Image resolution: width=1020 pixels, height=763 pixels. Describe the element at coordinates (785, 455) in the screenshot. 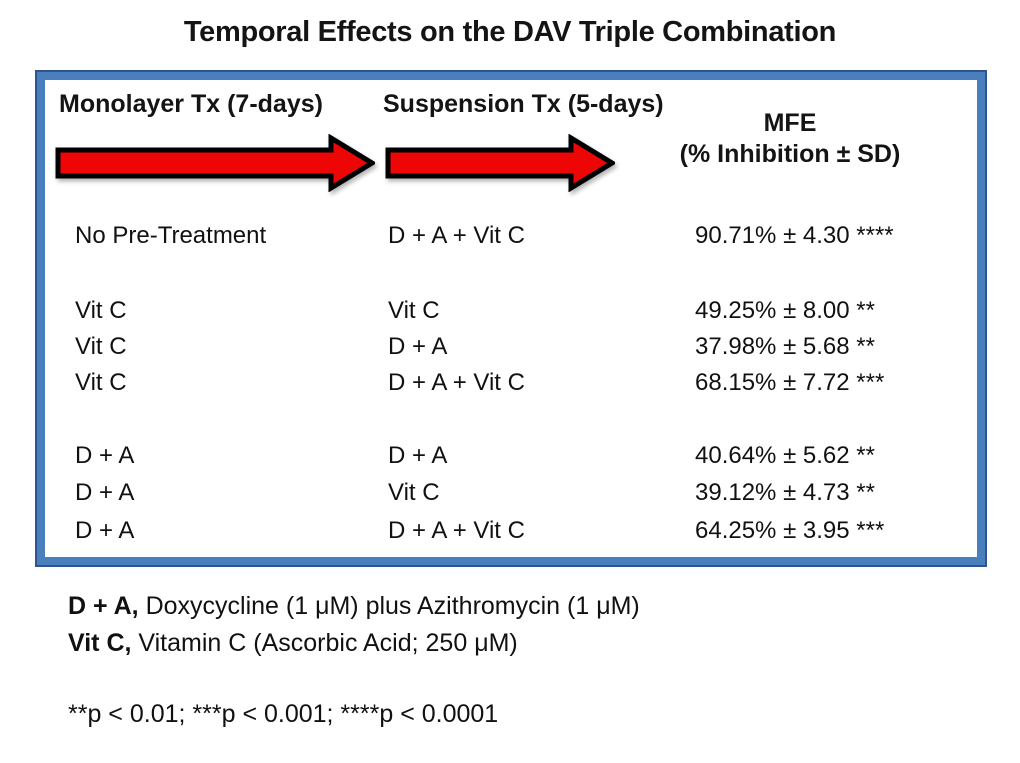

I see `cell-mfe: 40.64% ± 5.62 **` at that location.